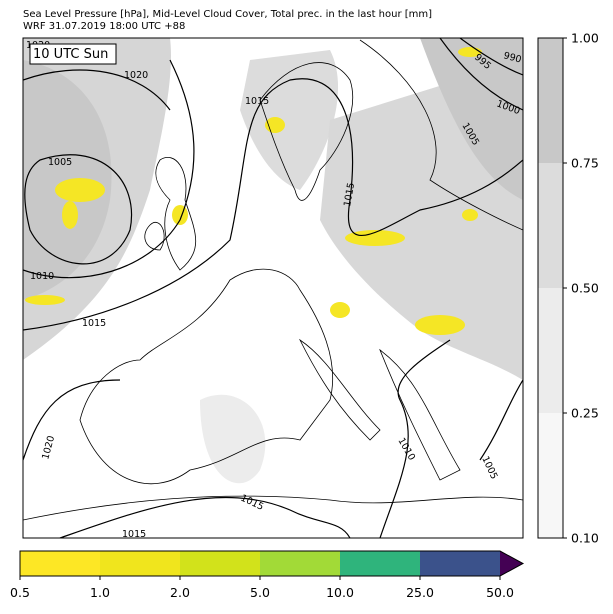  Describe the element at coordinates (585, 163) in the screenshot. I see `colorbar-tick-label: 0.75` at that location.